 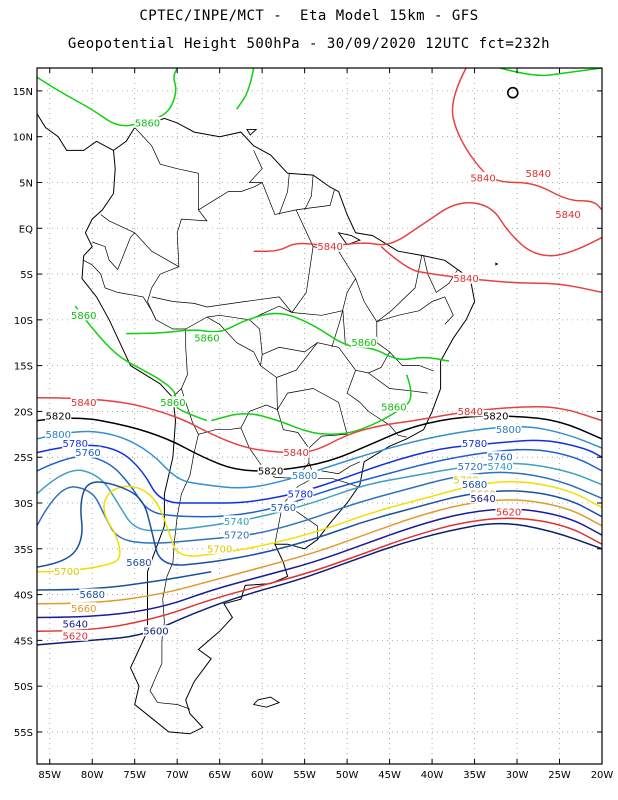 What do you see at coordinates (23, 92) in the screenshot?
I see `lat-tick-label: 15N` at bounding box center [23, 92].